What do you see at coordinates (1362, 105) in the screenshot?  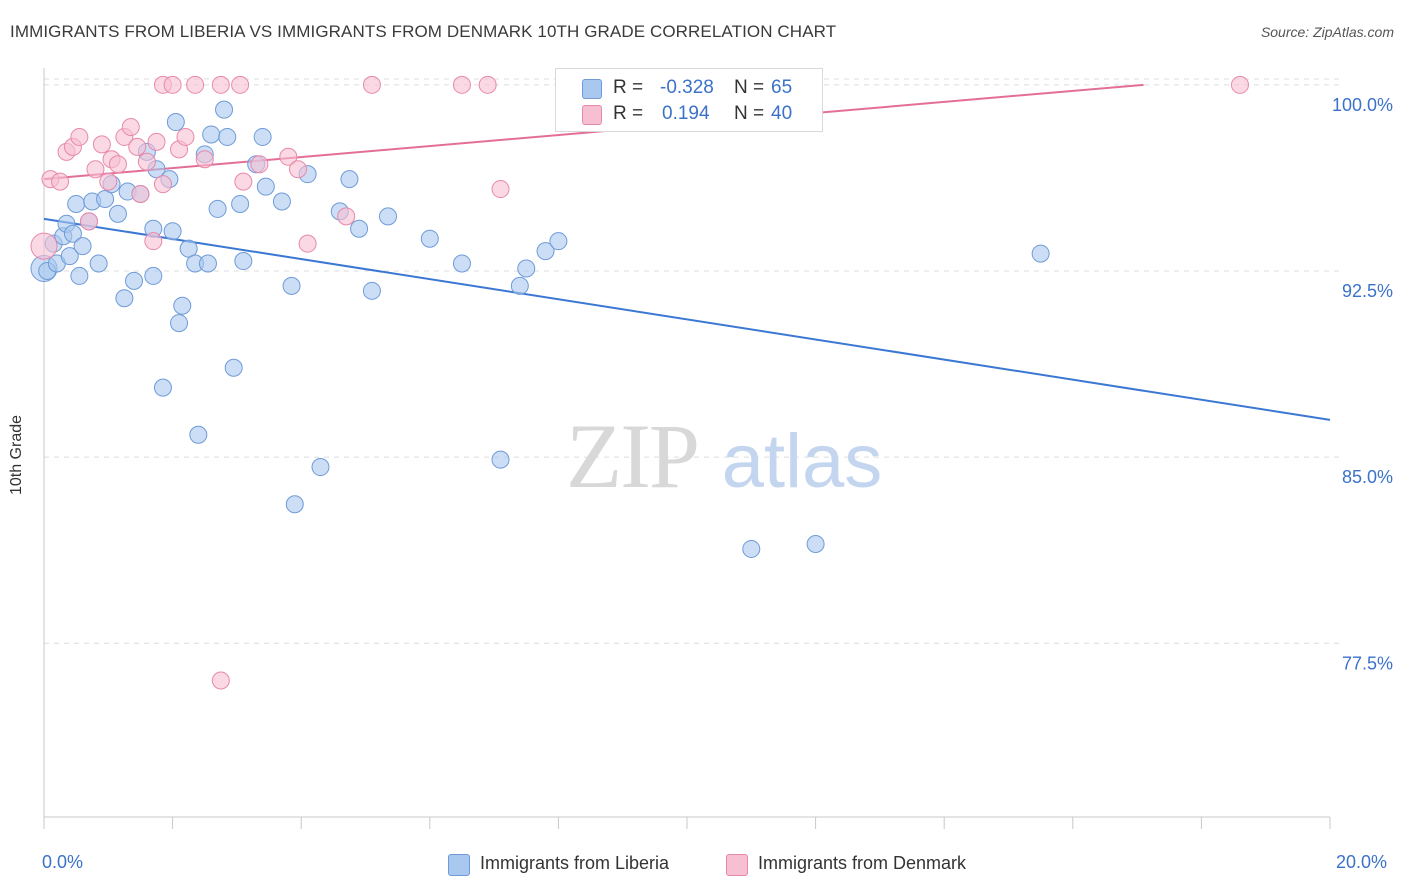 I see `y-tick-label: 100.0%` at bounding box center [1362, 105].